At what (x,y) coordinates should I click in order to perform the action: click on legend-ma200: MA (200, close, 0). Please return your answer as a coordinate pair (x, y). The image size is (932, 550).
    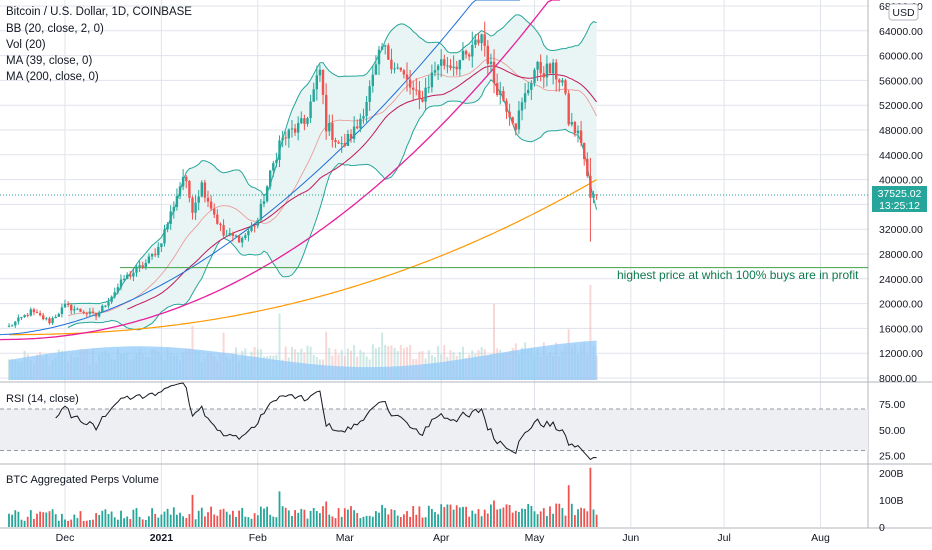
    Looking at the image, I should click on (52, 77).